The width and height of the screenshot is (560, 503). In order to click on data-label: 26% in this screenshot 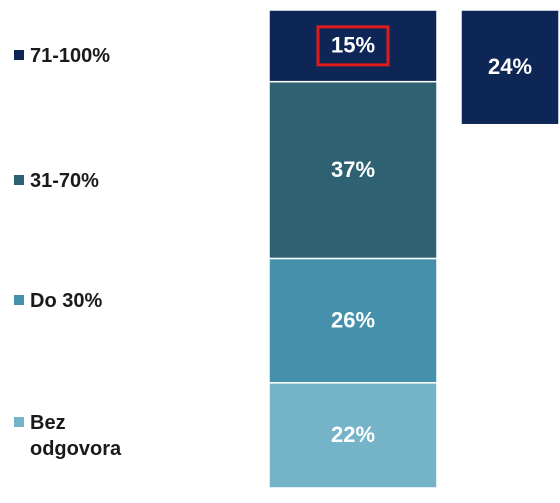, I will do `click(353, 320)`.